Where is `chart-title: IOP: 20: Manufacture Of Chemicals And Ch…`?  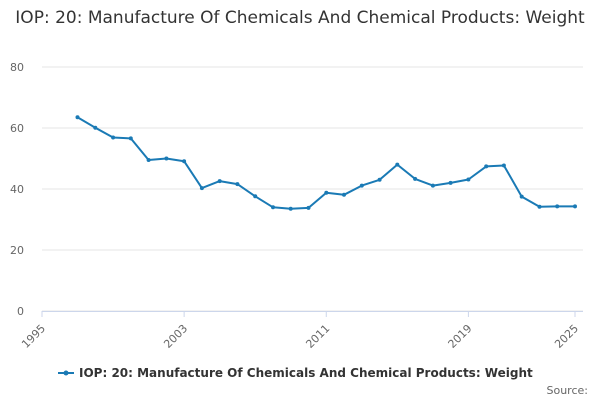
chart-title: IOP: 20: Manufacture Of Chemicals And Ch… is located at coordinates (300, 18).